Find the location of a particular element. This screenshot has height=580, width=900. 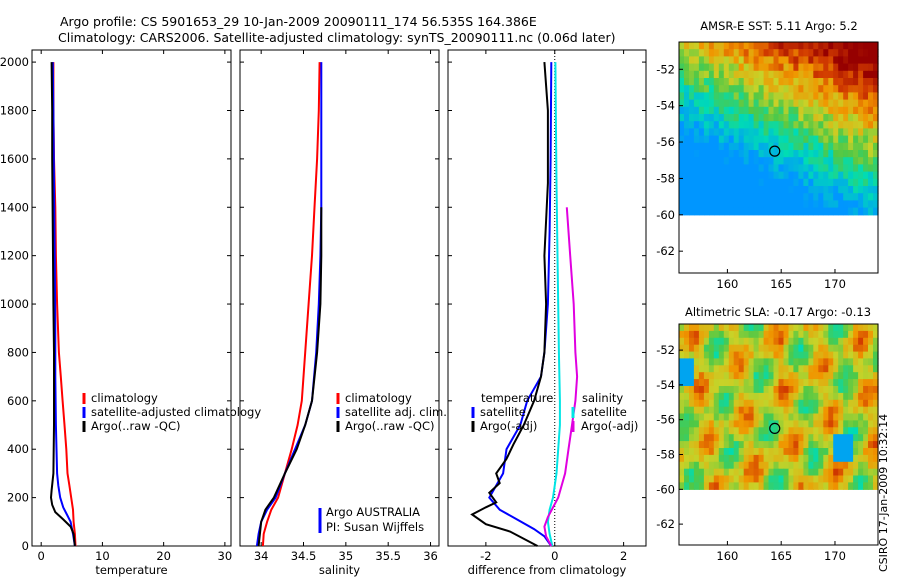

y-tick-label: 1800 is located at coordinates (14, 110).